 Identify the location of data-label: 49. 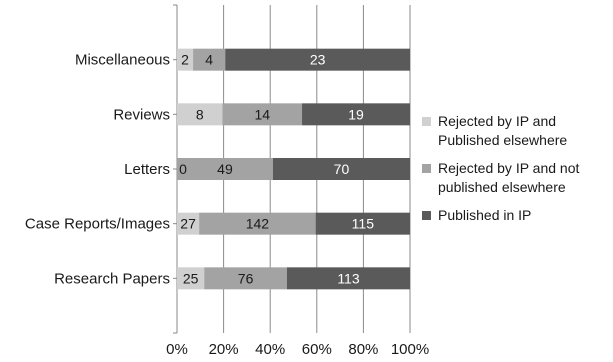
(225, 169).